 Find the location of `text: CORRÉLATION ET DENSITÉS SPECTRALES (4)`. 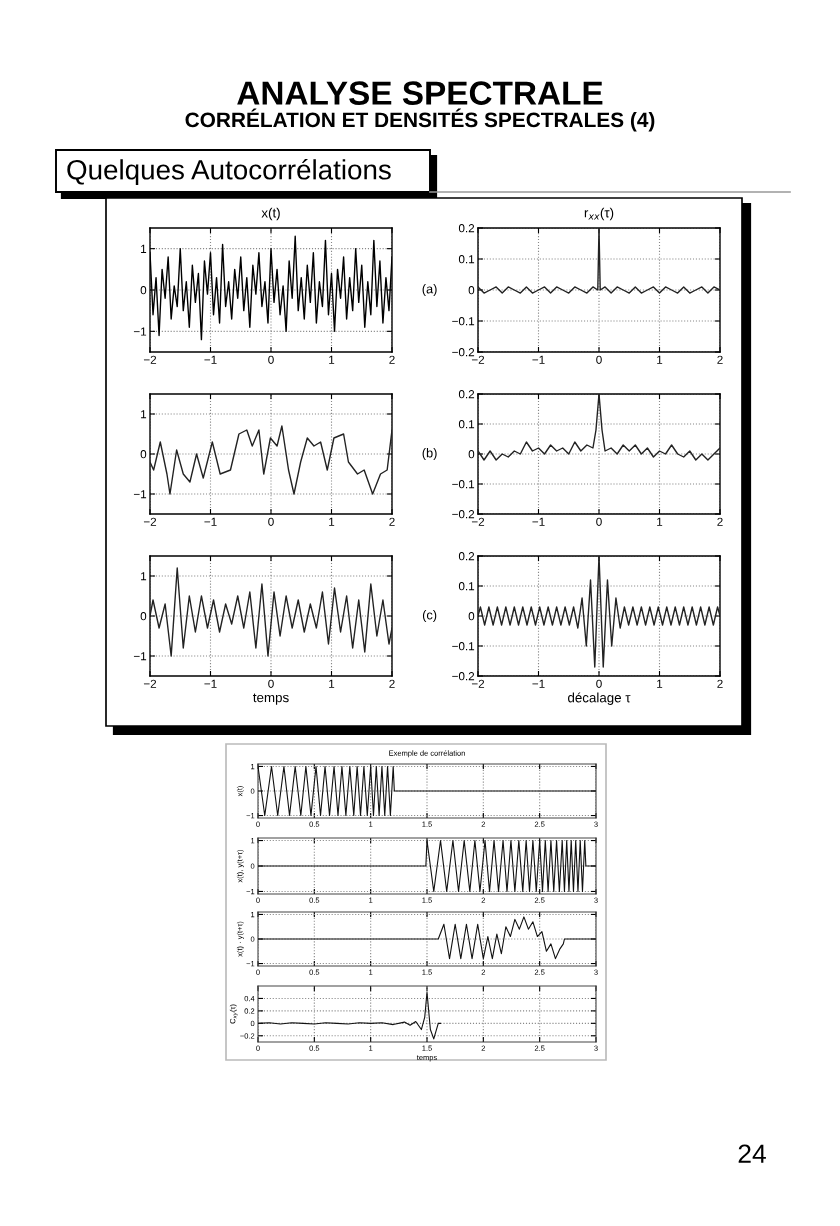

text: CORRÉLATION ET DENSITÉS SPECTRALES (4) is located at coordinates (420, 120).